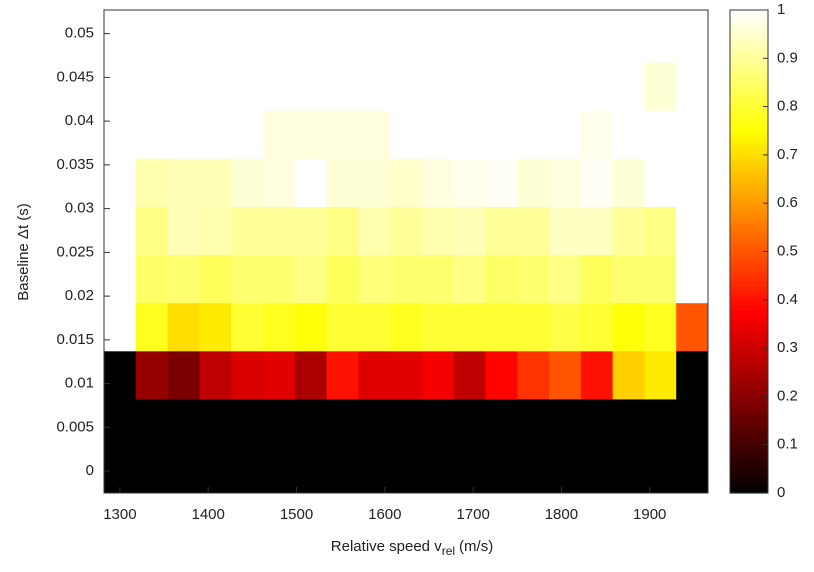 The image size is (814, 572). I want to click on colorbar-tick-label: 0.9, so click(787, 57).